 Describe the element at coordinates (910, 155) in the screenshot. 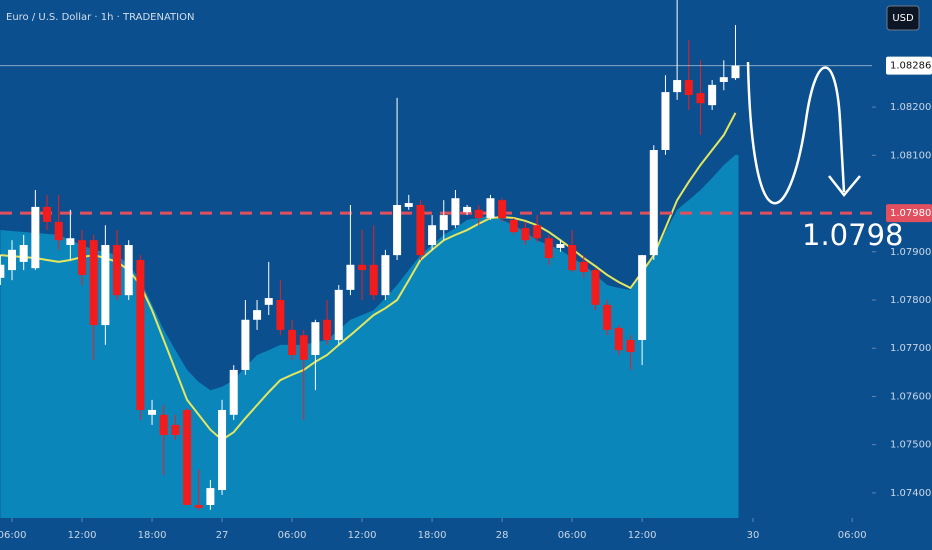

I see `y-tick-label: 1.08100` at that location.